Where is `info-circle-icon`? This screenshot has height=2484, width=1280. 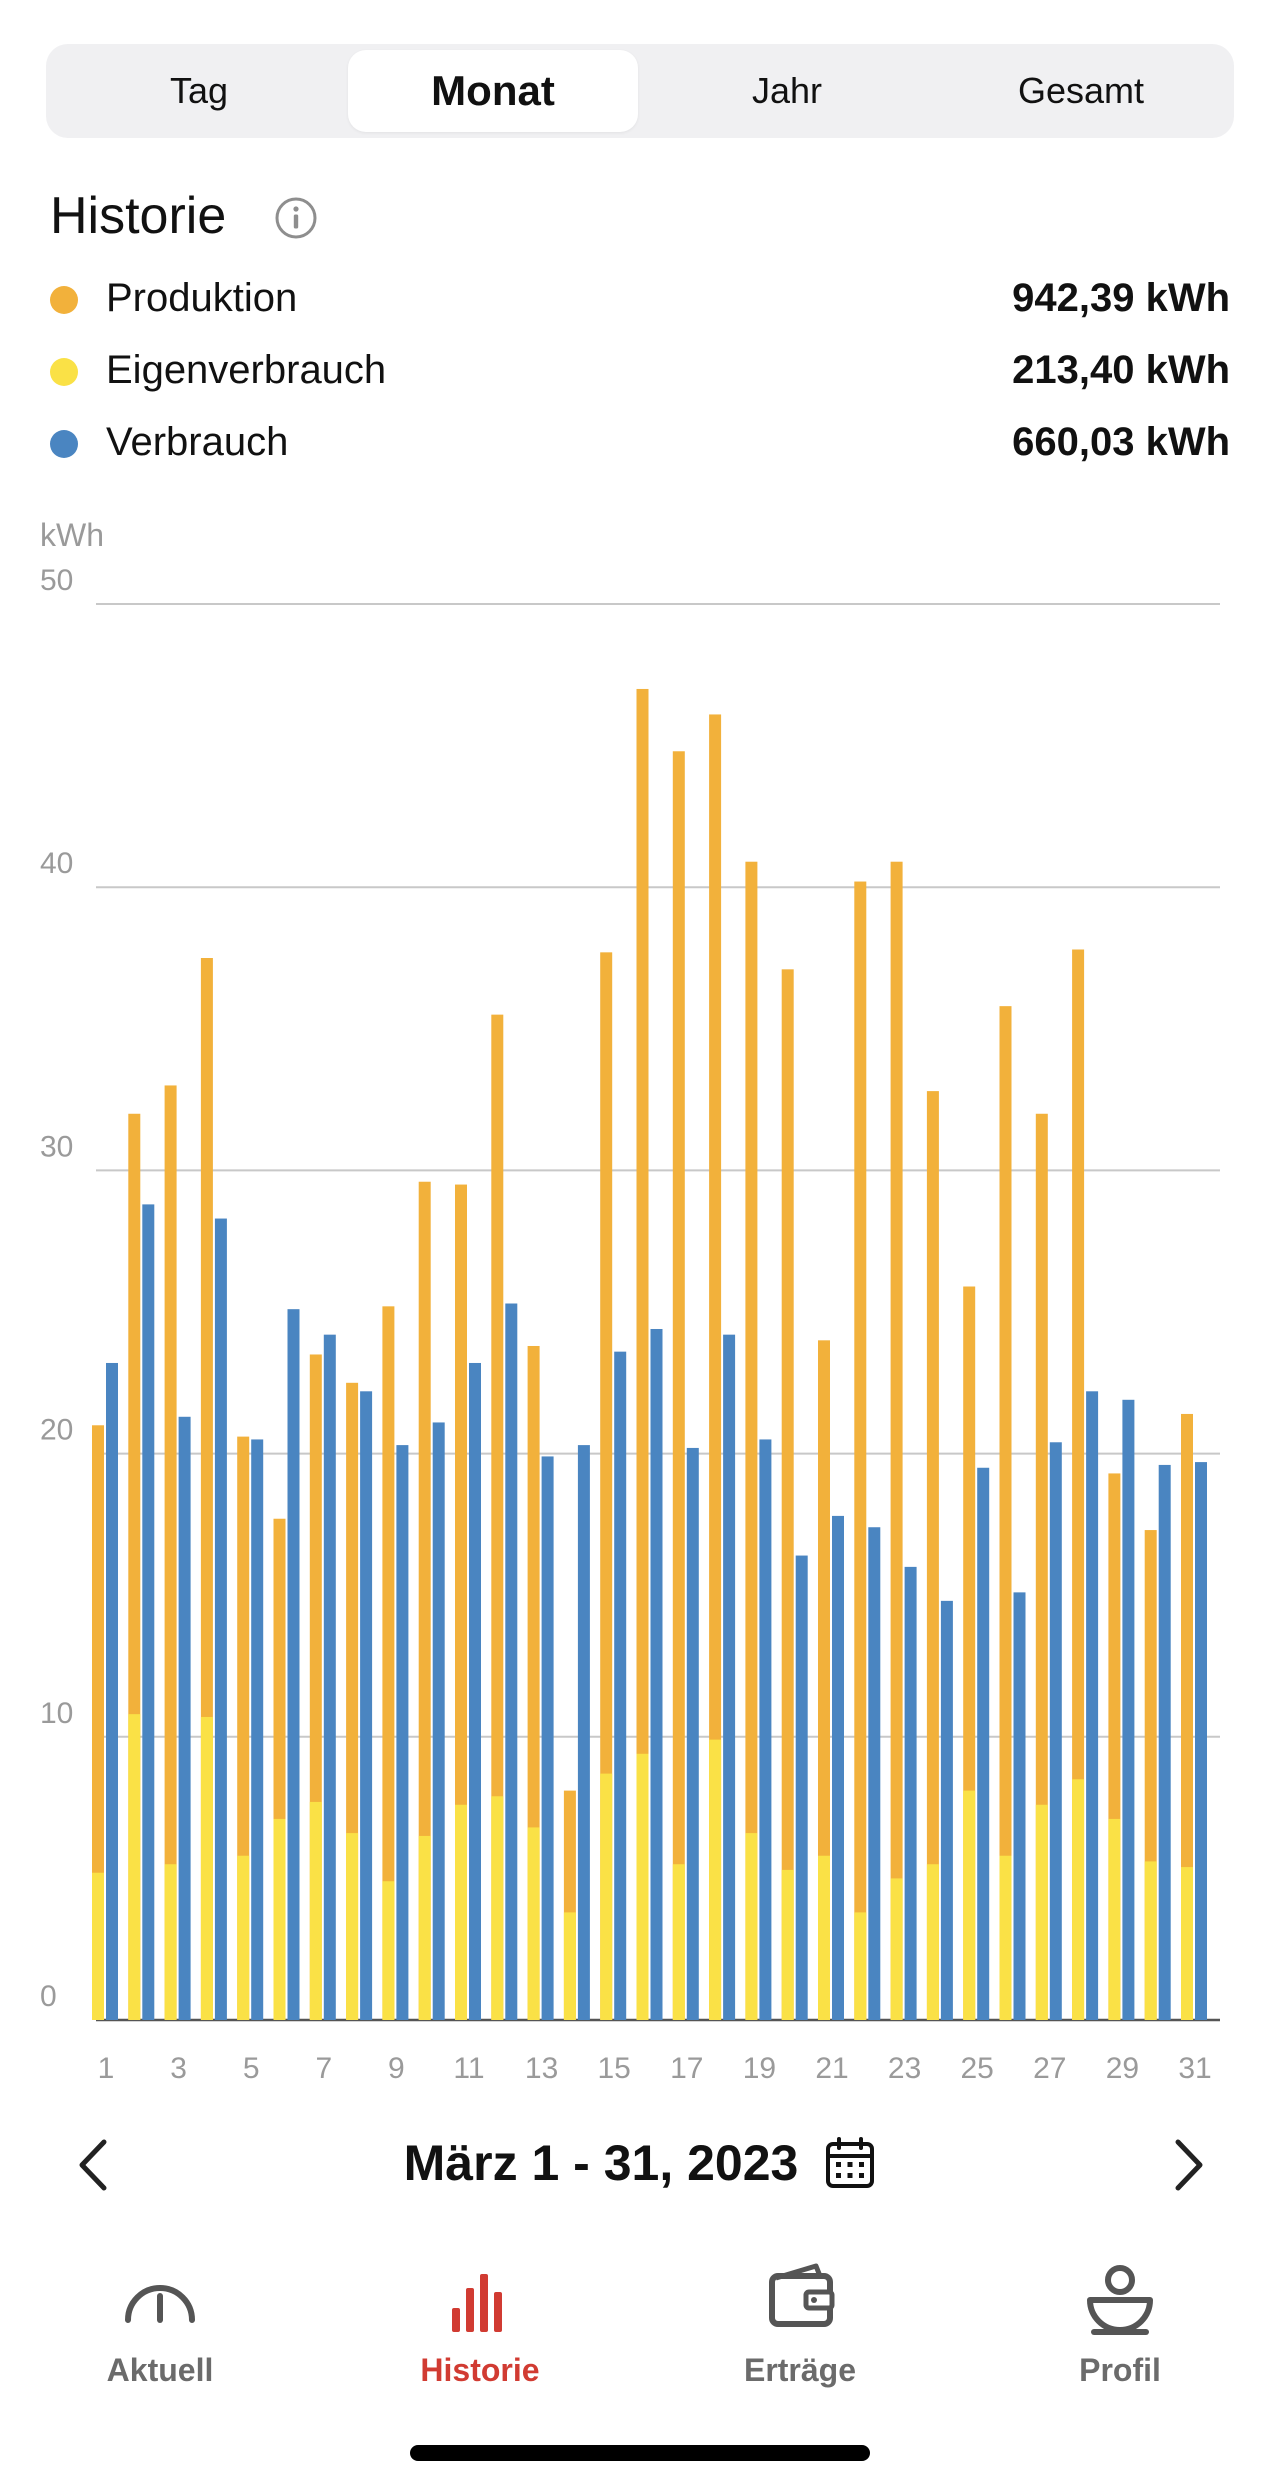
info-circle-icon is located at coordinates (296, 218).